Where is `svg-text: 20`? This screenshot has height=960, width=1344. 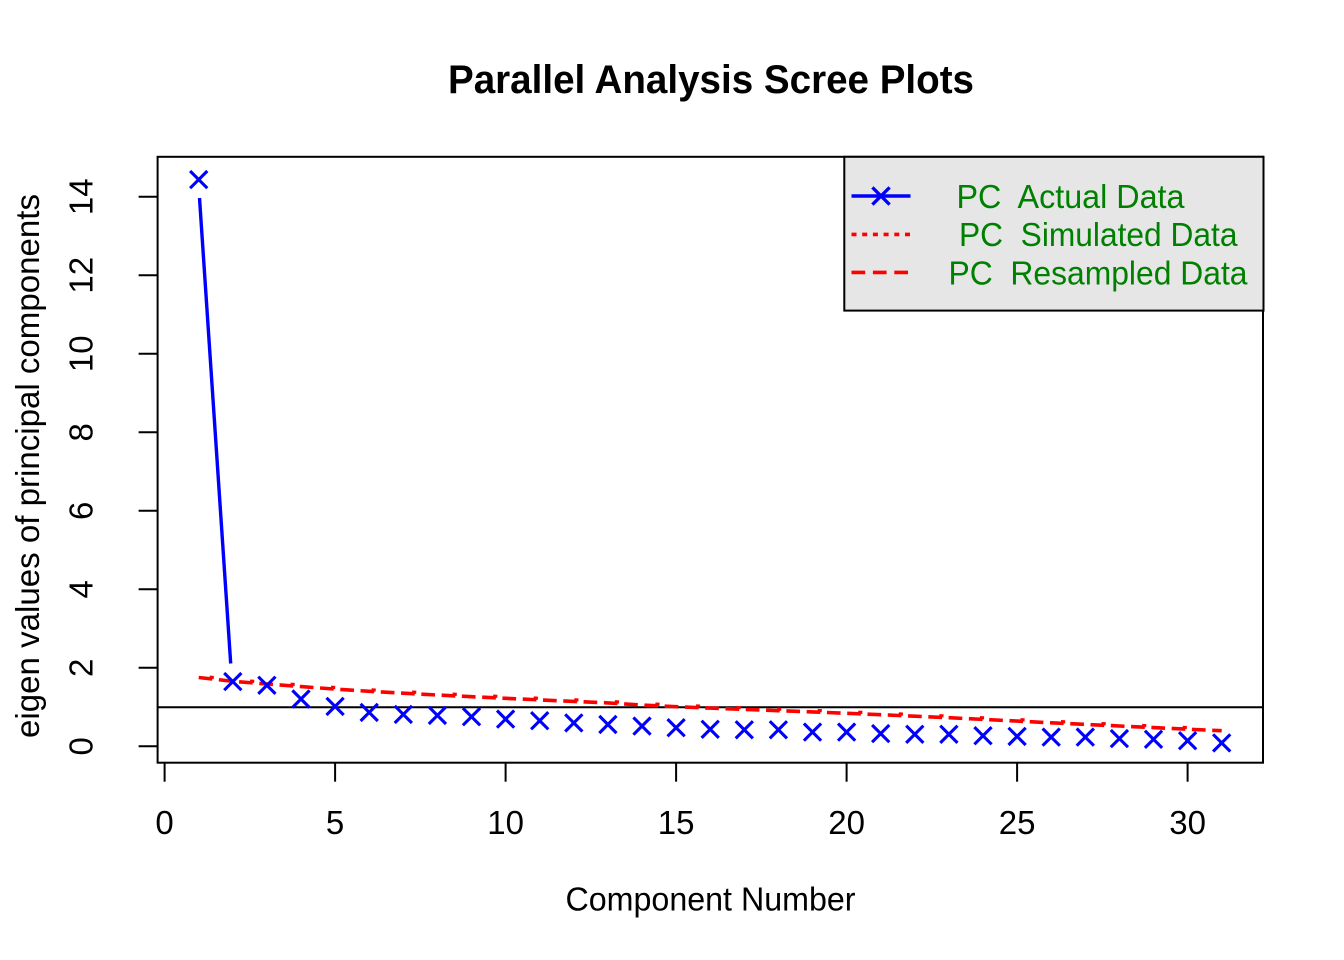 svg-text: 20 is located at coordinates (846, 822).